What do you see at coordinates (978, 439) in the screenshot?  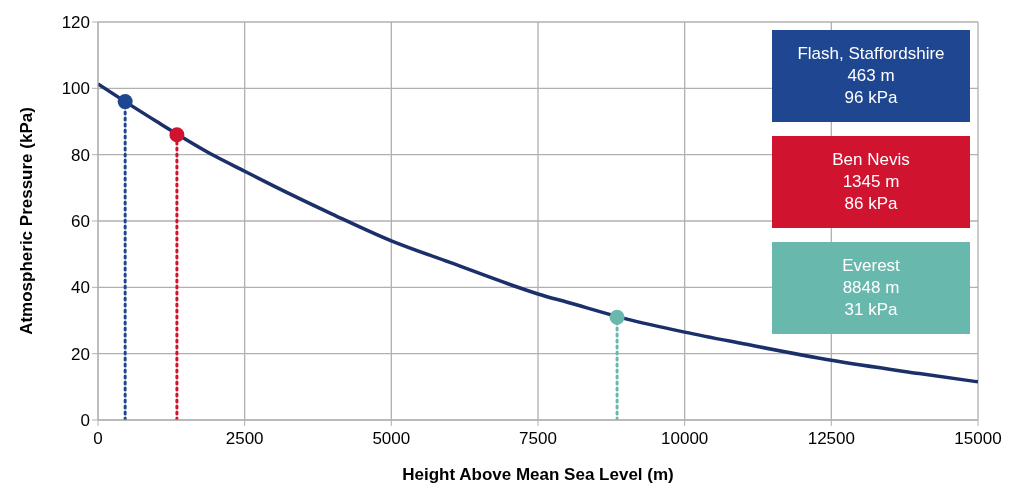 I see `x-tick-label: 15000` at bounding box center [978, 439].